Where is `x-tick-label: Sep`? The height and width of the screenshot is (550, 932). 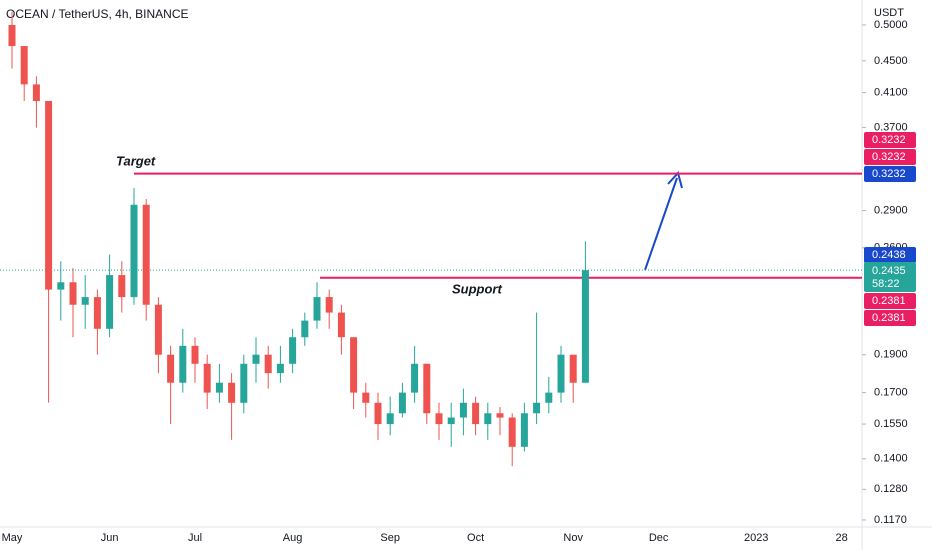 x-tick-label: Sep is located at coordinates (390, 538).